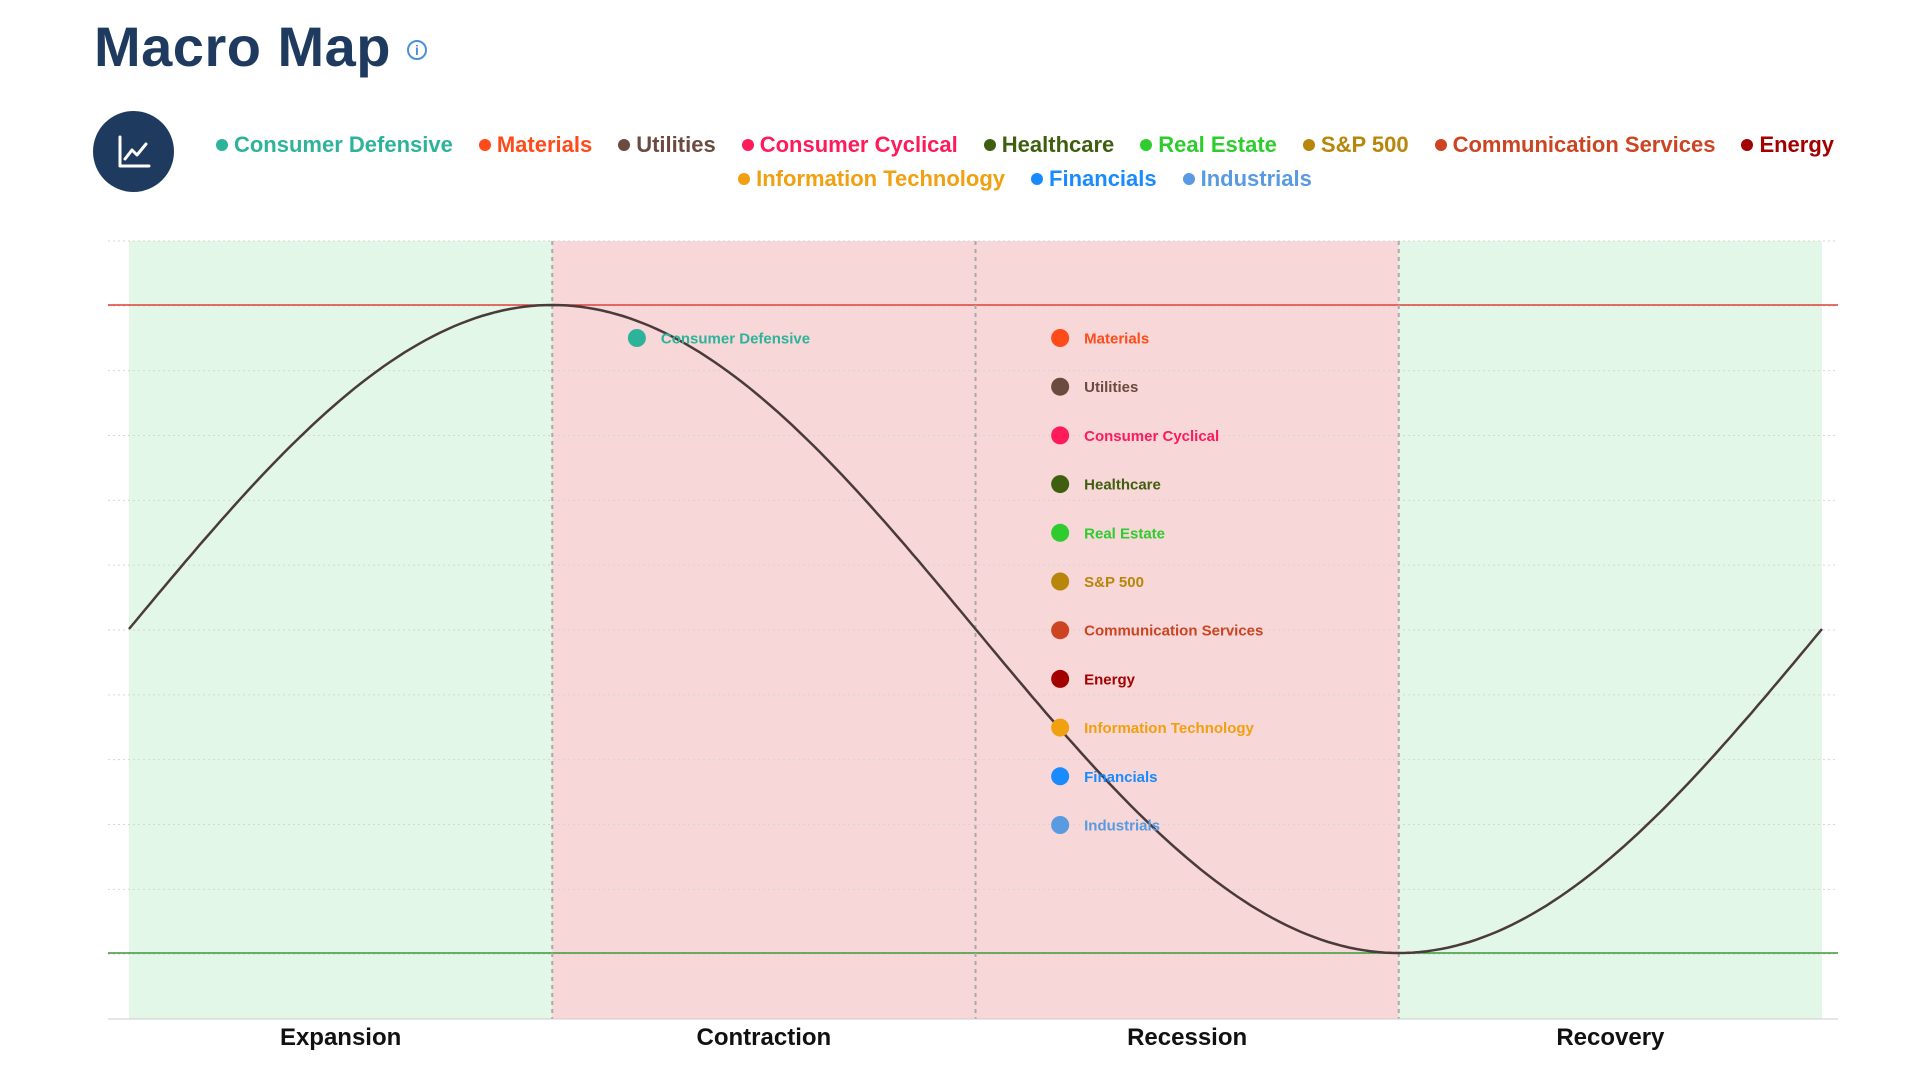 This screenshot has height=1080, width=1920. What do you see at coordinates (881, 178) in the screenshot?
I see `legend-label: Information Technology` at bounding box center [881, 178].